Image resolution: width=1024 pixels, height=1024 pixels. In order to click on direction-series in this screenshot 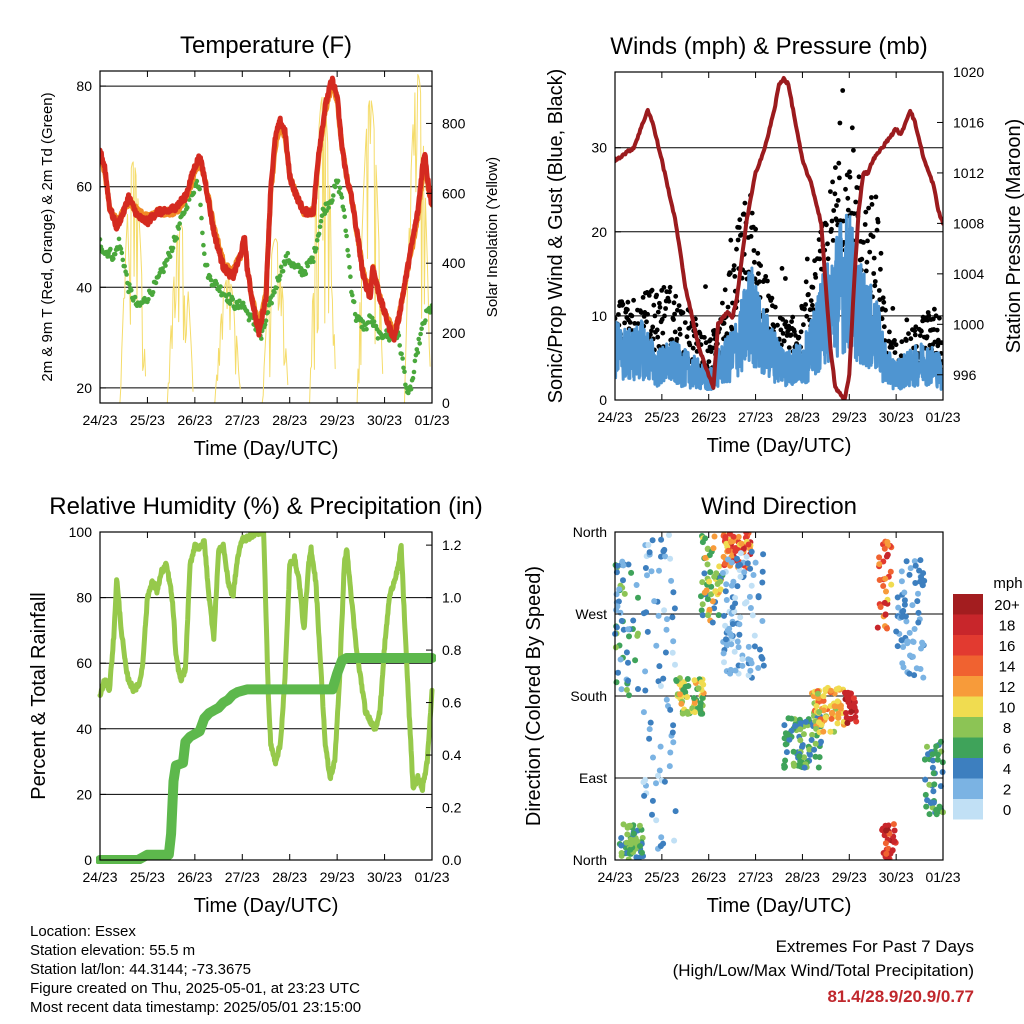, I will do `click(779, 696)`.